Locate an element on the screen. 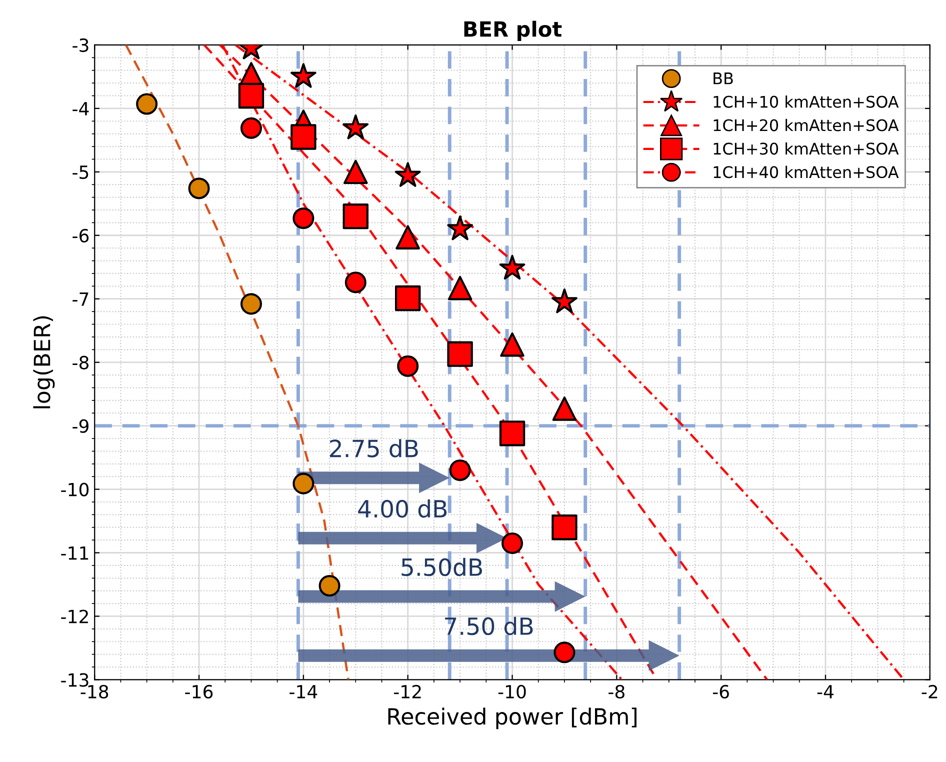 The height and width of the screenshot is (762, 946). x-tick-label: -8 is located at coordinates (616, 691).